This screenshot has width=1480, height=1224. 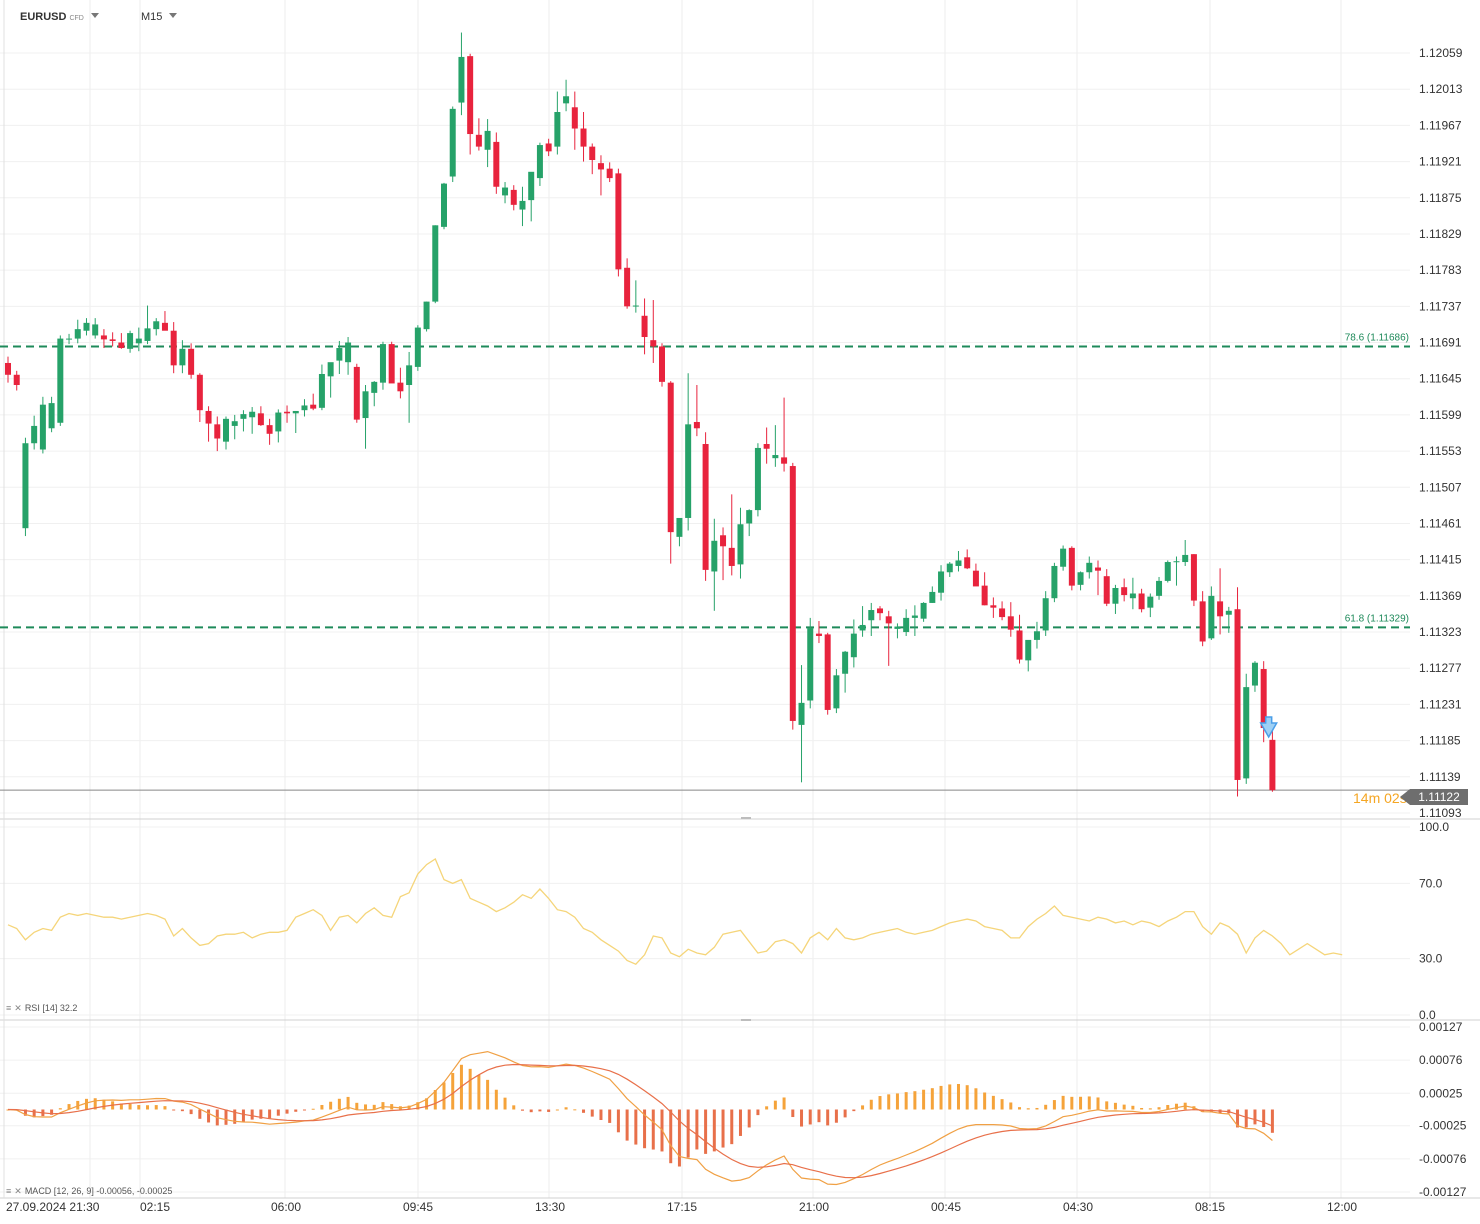 I want to click on last-price-tag: 1.11122, so click(x=1439, y=797).